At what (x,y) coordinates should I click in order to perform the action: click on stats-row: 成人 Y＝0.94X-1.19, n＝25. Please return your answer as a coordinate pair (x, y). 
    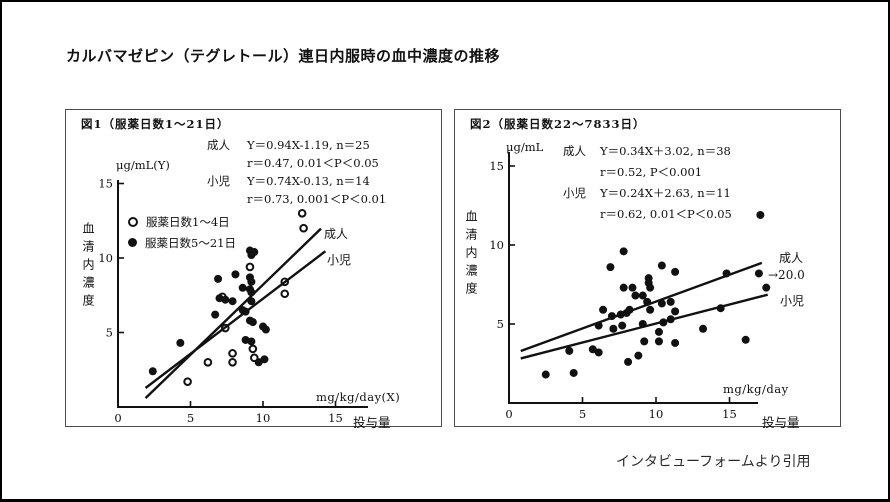
    Looking at the image, I should click on (296, 145).